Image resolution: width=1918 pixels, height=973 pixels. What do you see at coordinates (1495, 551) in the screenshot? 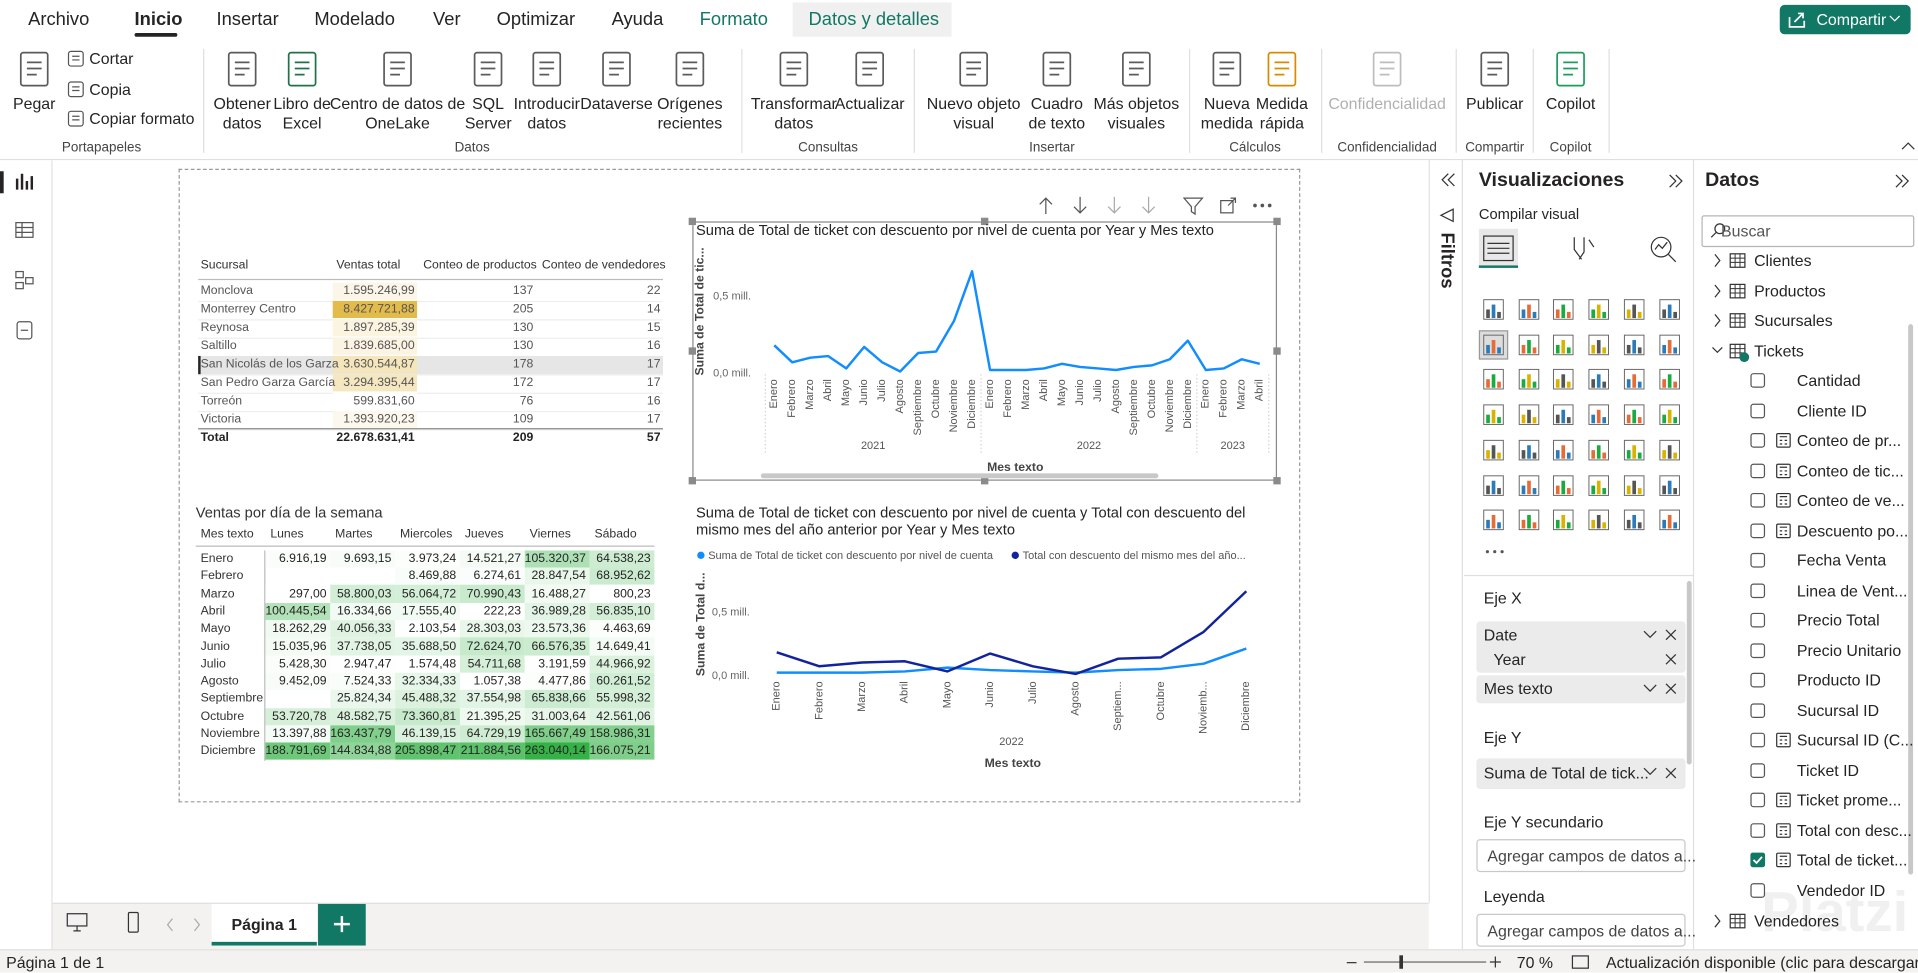
I see `more-visuals` at bounding box center [1495, 551].